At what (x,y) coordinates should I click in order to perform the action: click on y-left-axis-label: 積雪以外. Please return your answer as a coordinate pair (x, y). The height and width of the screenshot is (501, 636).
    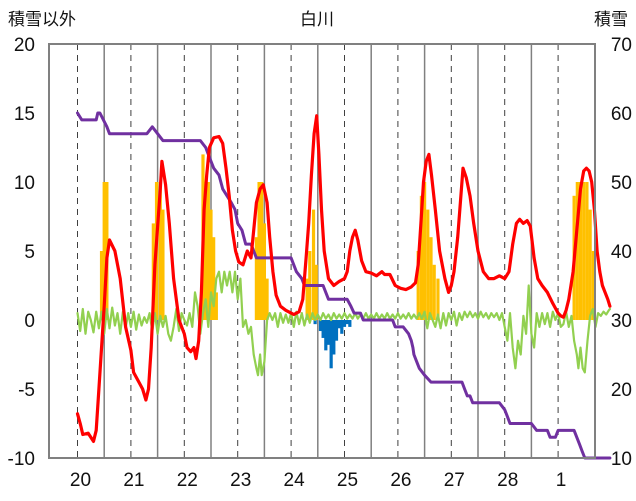
    Looking at the image, I should click on (42, 20).